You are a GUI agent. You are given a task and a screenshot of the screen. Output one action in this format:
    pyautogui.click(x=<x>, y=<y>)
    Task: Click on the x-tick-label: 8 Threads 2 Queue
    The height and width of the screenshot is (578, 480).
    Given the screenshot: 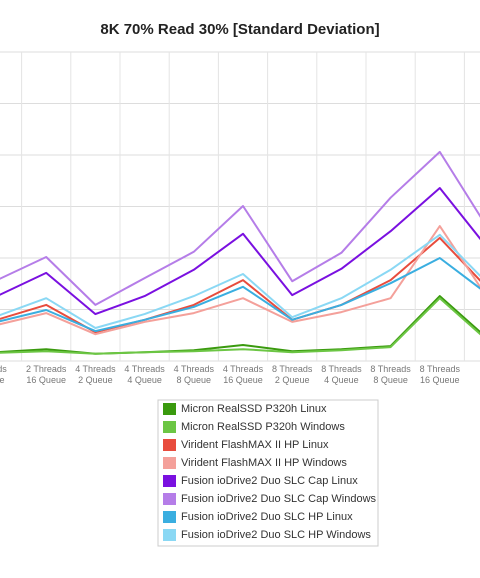 What is the action you would take?
    pyautogui.click(x=292, y=374)
    